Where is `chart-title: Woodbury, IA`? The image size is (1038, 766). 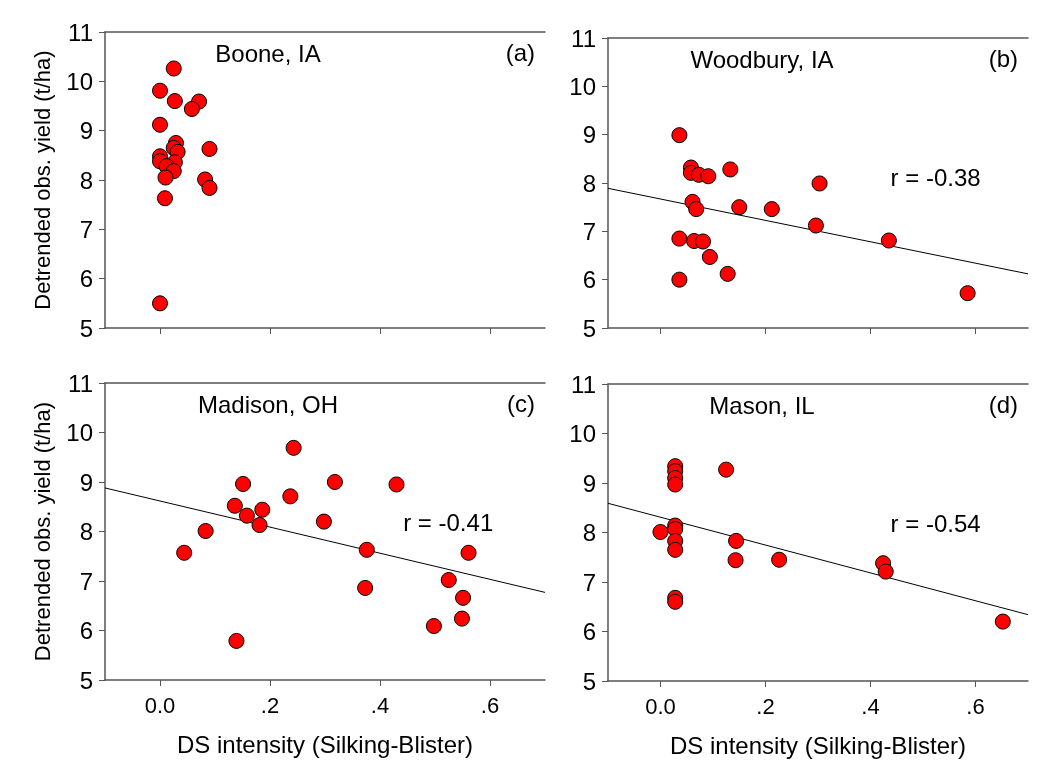
chart-title: Woodbury, IA is located at coordinates (762, 59).